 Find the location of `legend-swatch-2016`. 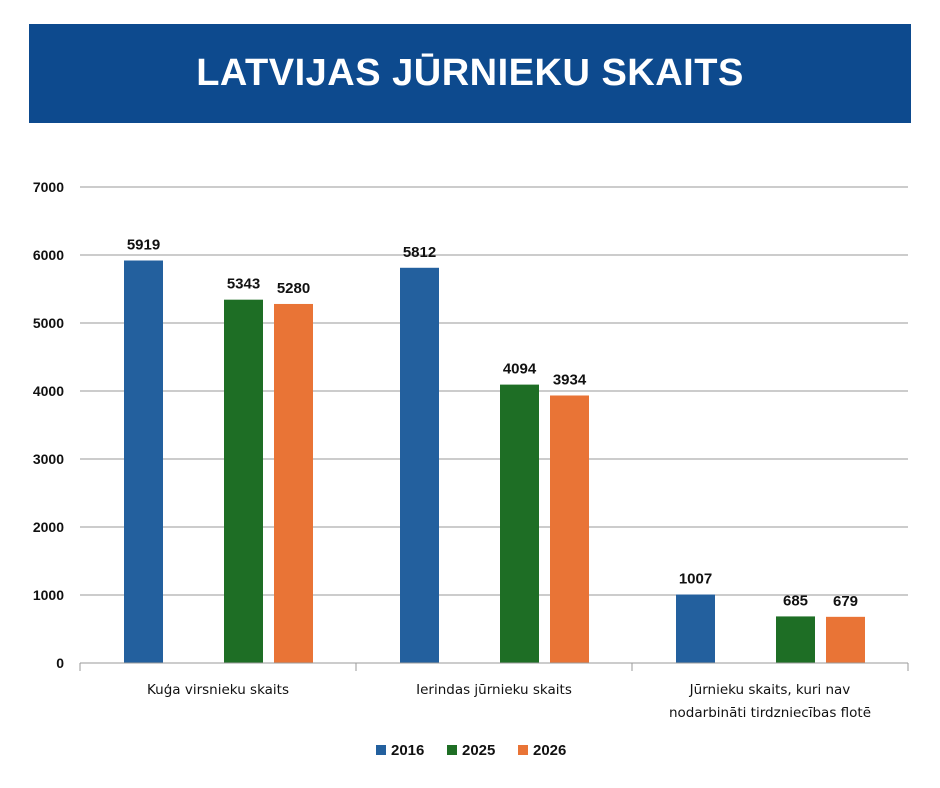

legend-swatch-2016 is located at coordinates (381, 750).